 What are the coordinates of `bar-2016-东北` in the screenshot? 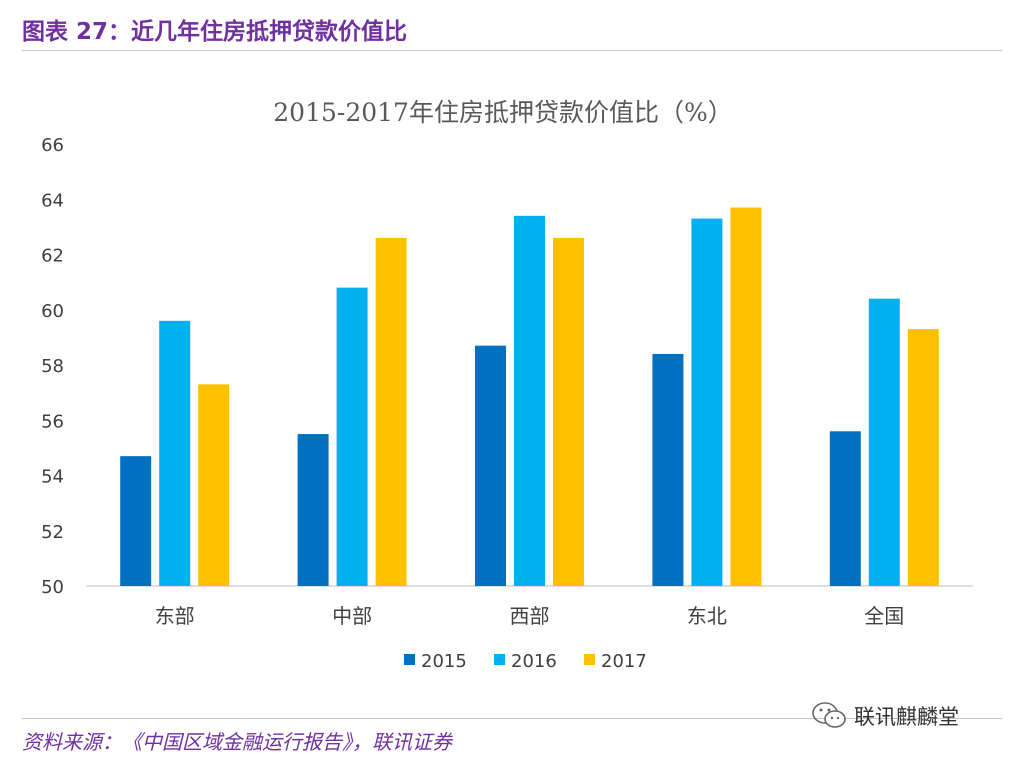 It's located at (707, 402).